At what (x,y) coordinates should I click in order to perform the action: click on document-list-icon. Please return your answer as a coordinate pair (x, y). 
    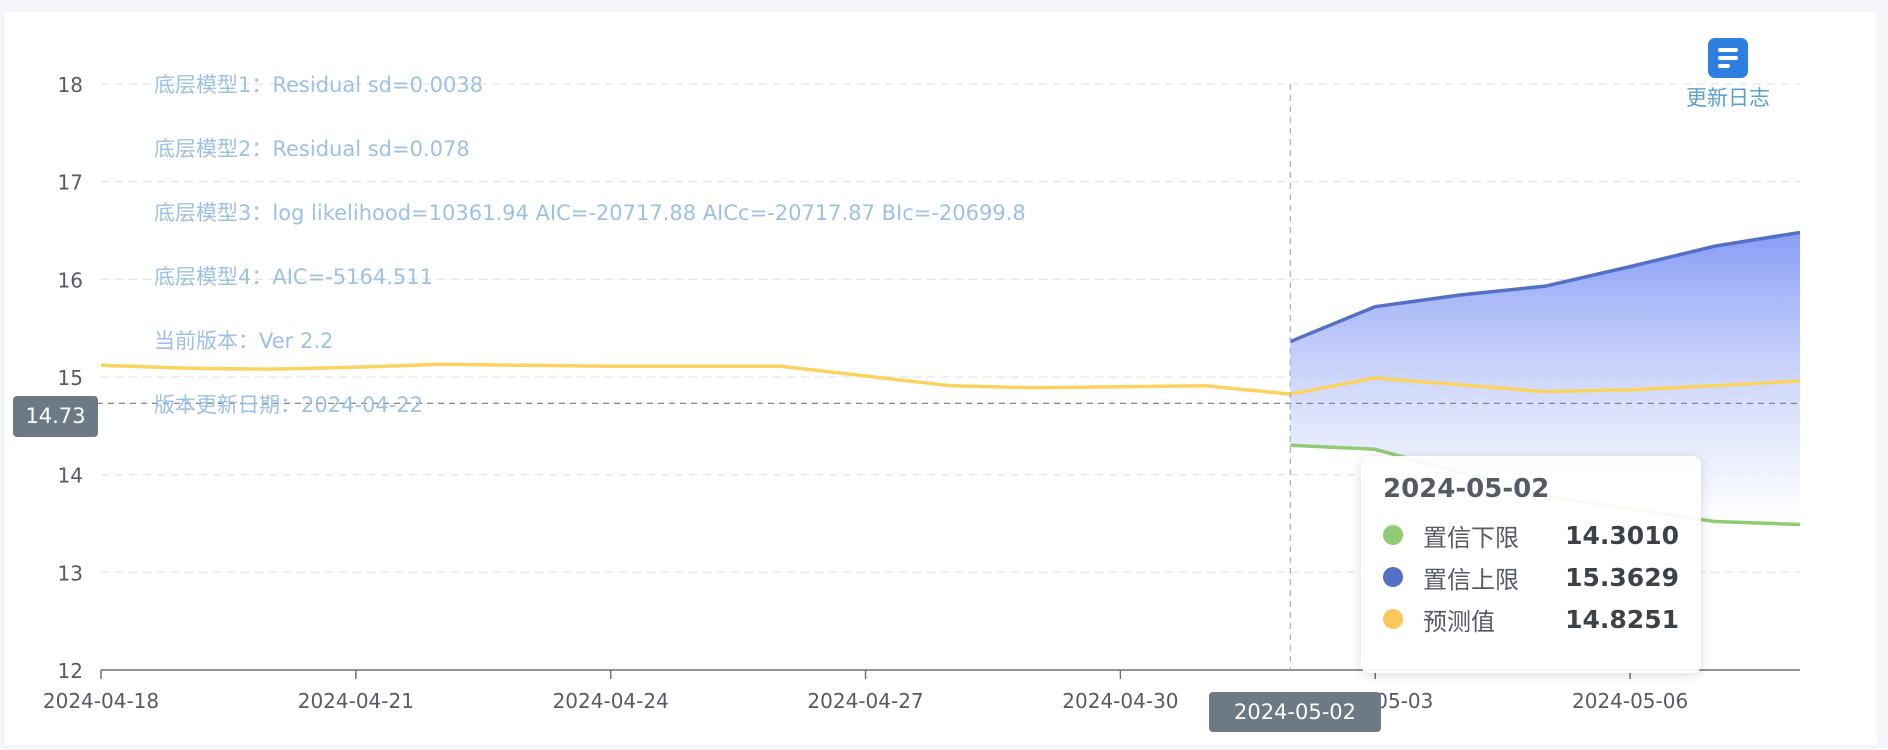
    Looking at the image, I should click on (1728, 58).